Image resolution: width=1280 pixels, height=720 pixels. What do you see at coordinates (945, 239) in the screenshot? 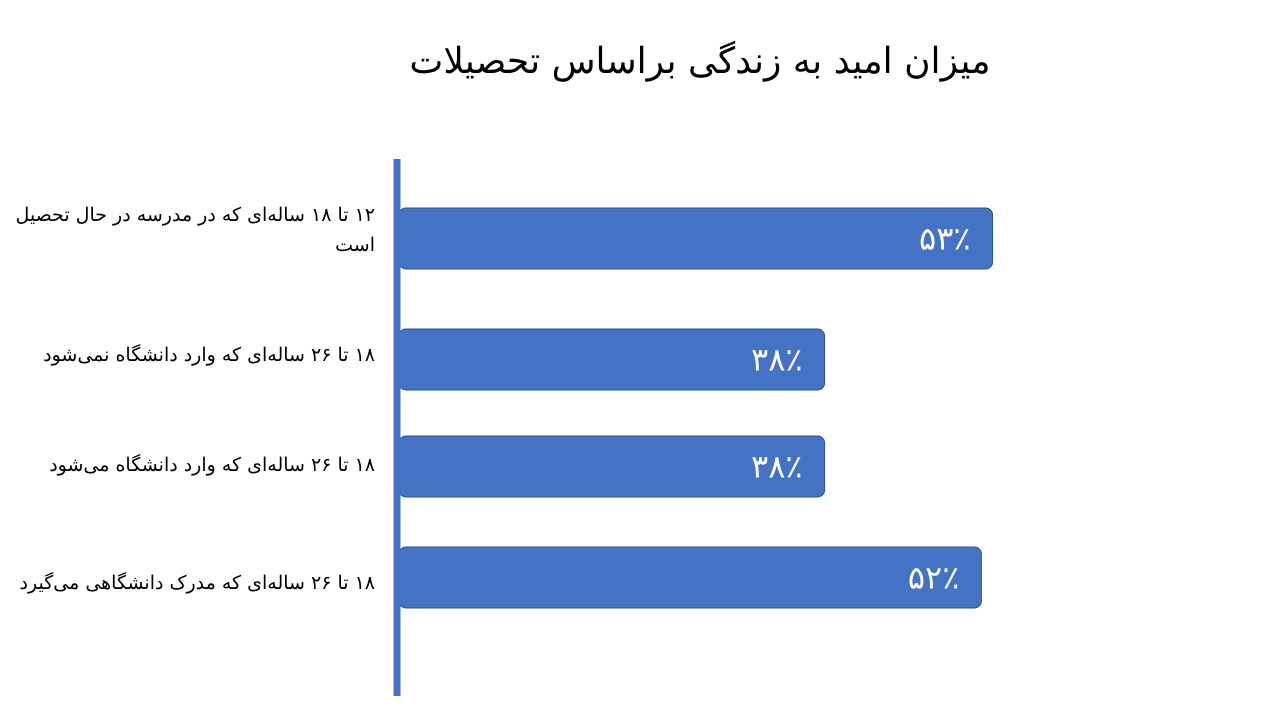
I see `bar-value-label-1: ۵۳٪` at bounding box center [945, 239].